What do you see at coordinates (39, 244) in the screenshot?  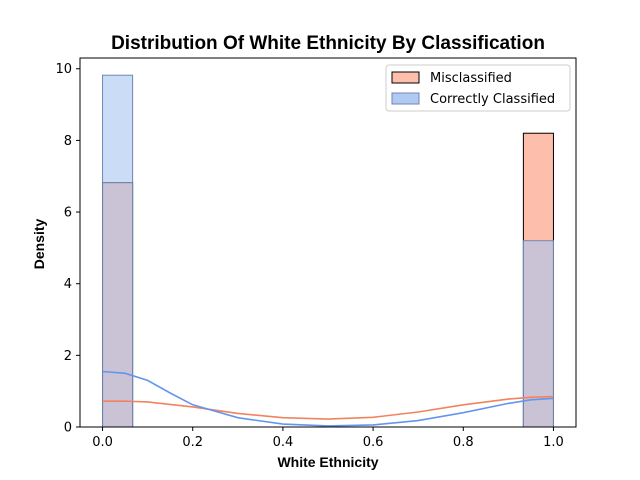 I see `y-axis-label: Density` at bounding box center [39, 244].